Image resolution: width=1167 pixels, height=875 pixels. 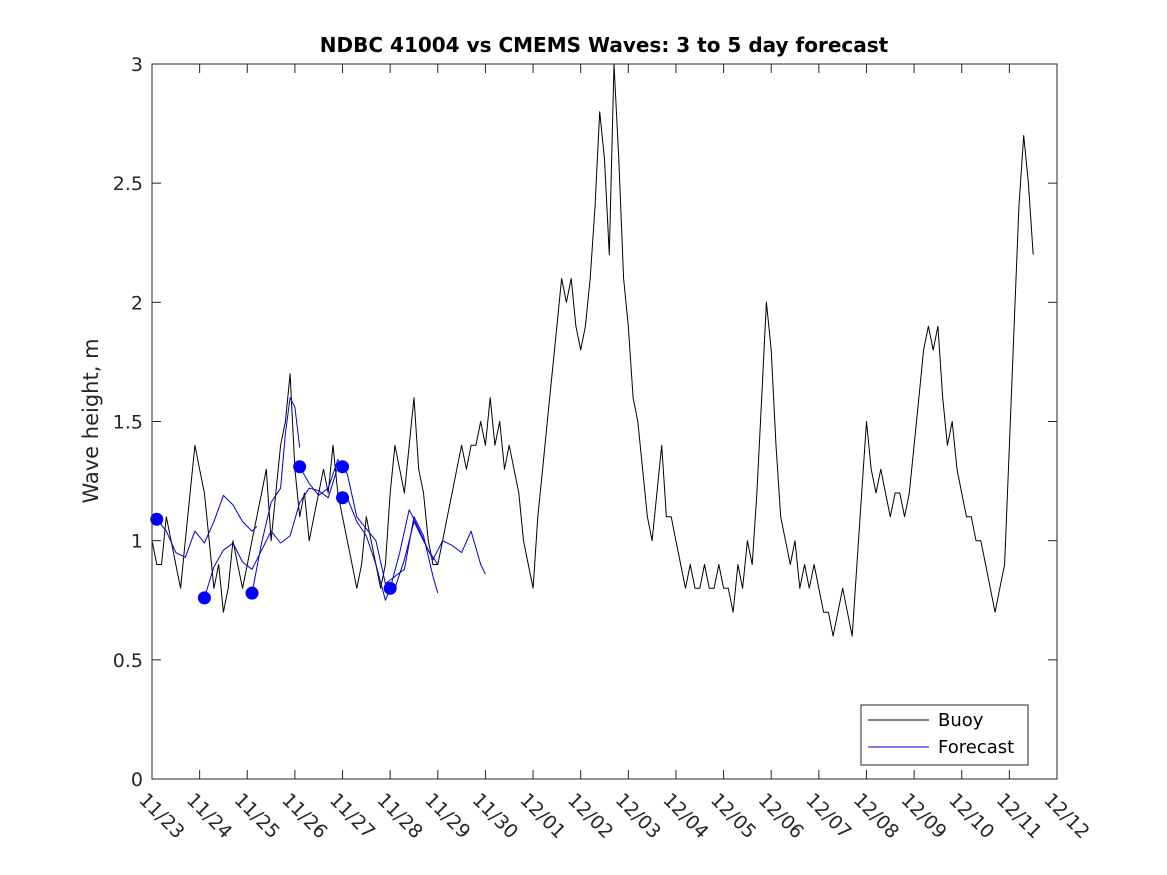 What do you see at coordinates (876, 816) in the screenshot?
I see `x-tick-label-15: 12/08` at bounding box center [876, 816].